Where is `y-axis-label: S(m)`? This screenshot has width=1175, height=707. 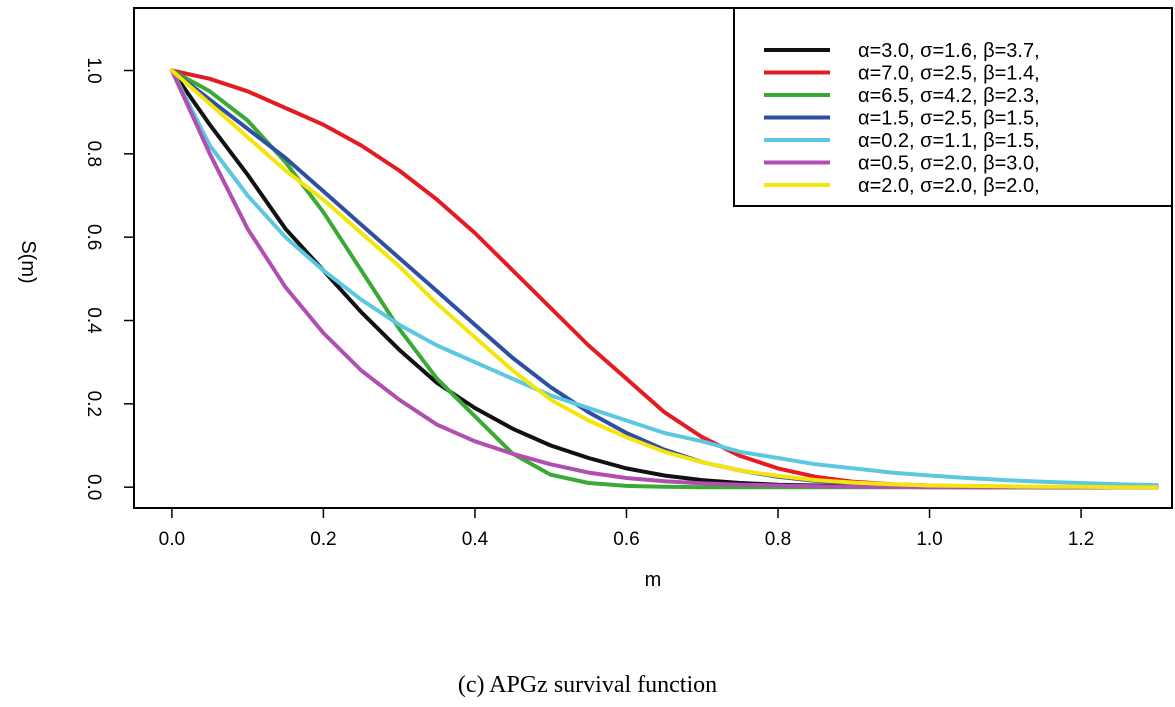 y-axis-label: S(m) is located at coordinates (28, 261).